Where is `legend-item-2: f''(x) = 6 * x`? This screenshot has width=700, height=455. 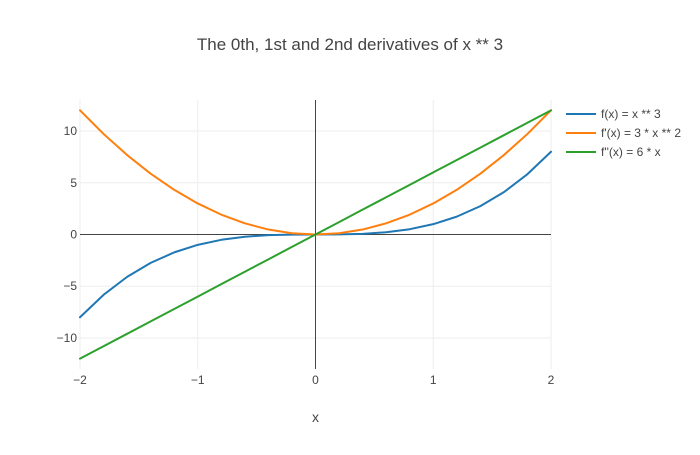 legend-item-2: f''(x) = 6 * x is located at coordinates (613, 152).